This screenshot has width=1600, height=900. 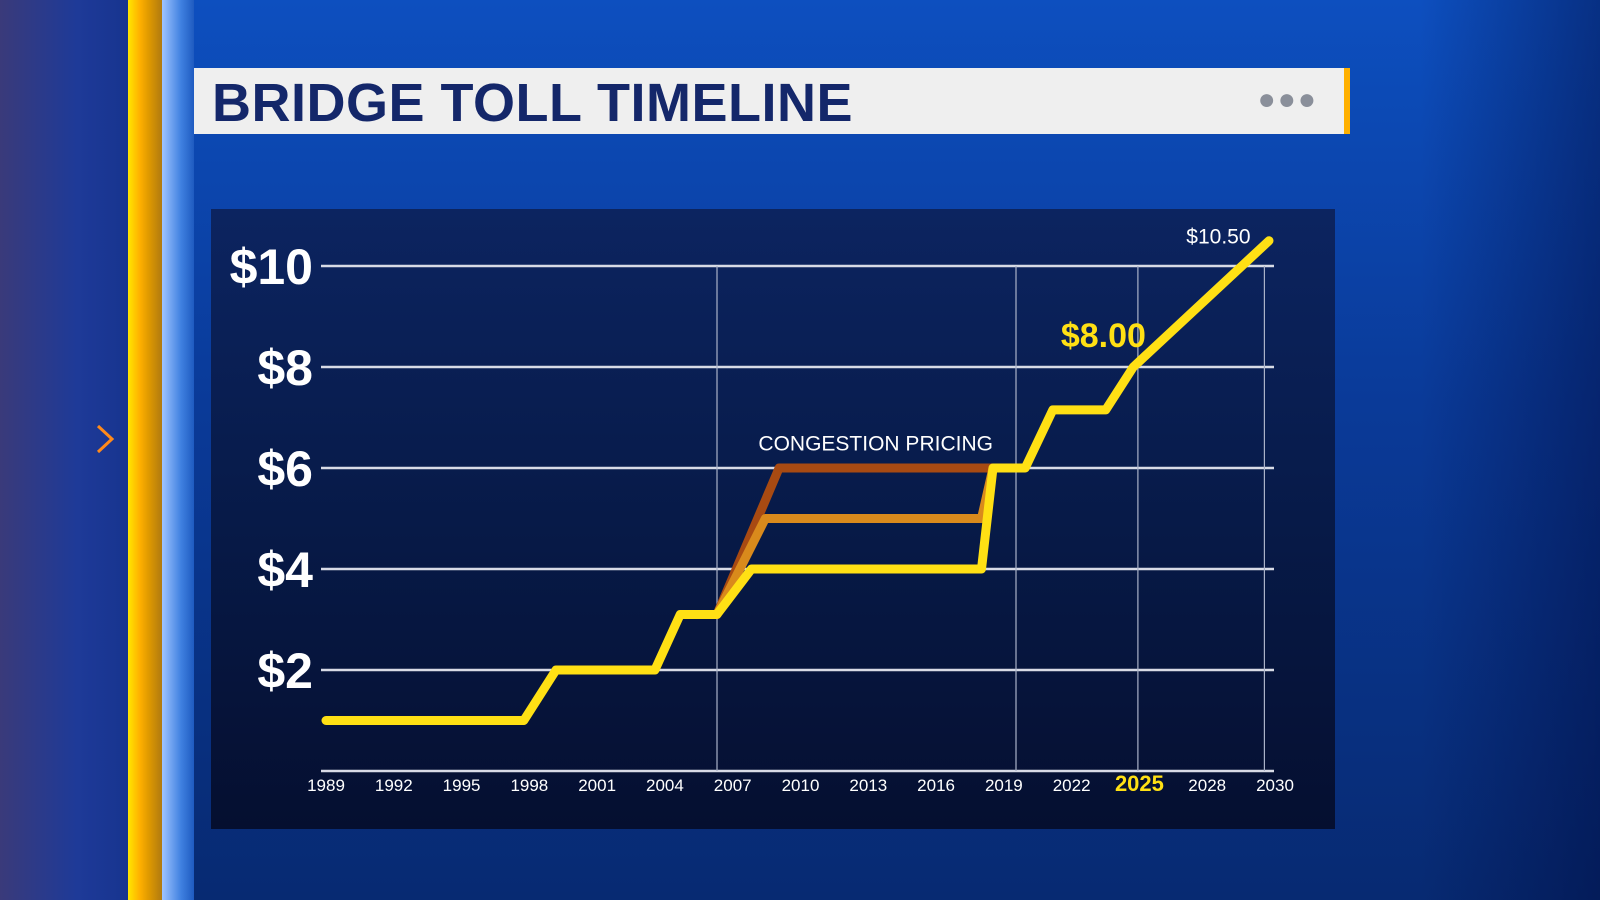 What do you see at coordinates (1139, 783) in the screenshot?
I see `x-tick-label: 2025` at bounding box center [1139, 783].